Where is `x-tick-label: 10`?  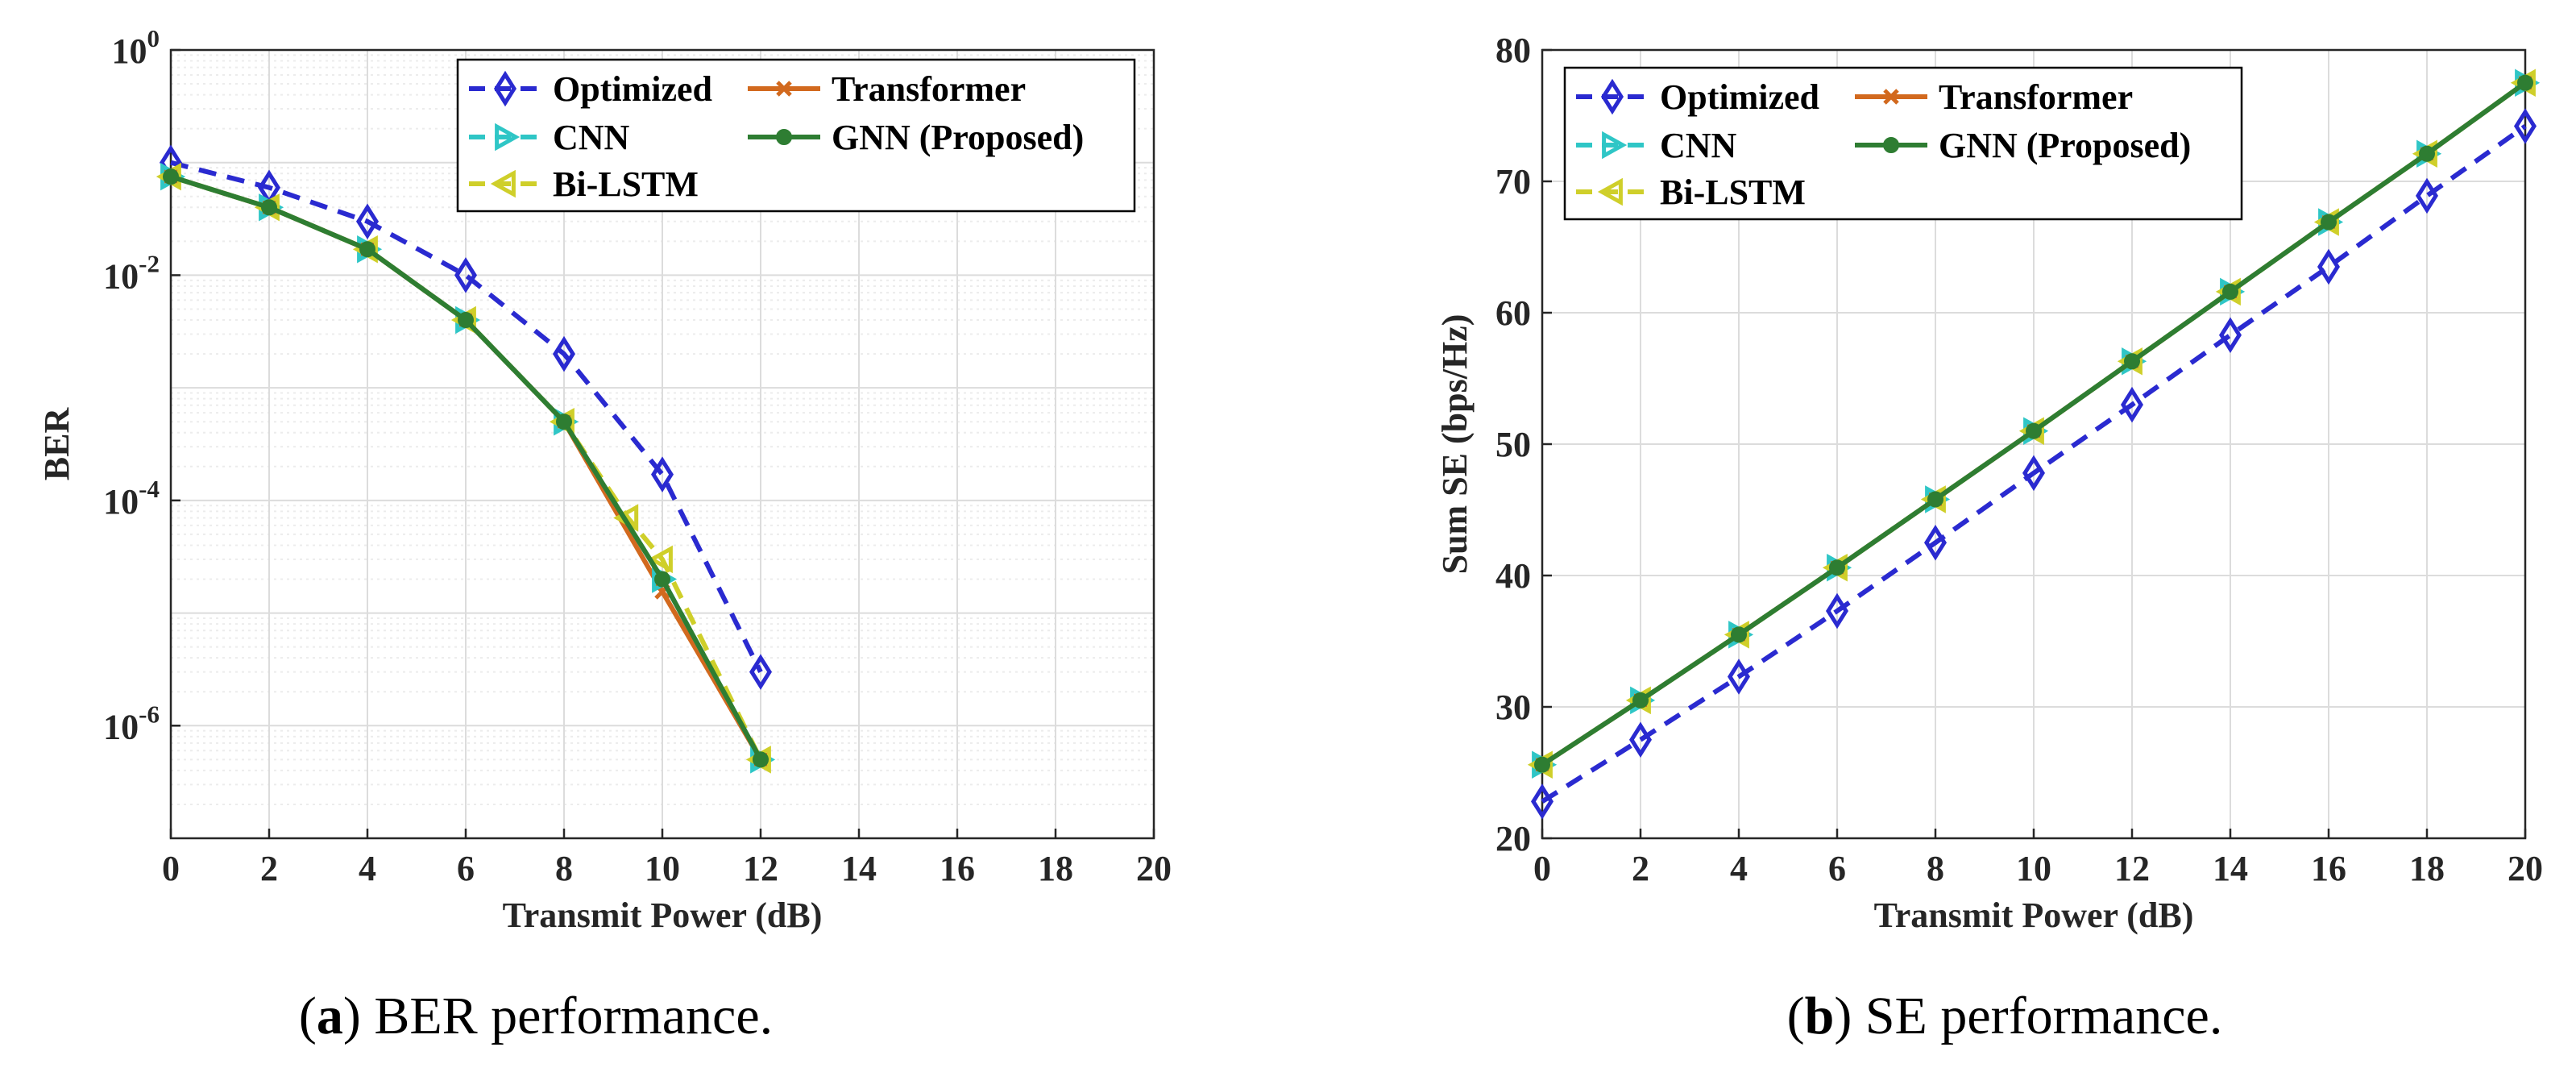
x-tick-label: 10 is located at coordinates (662, 869).